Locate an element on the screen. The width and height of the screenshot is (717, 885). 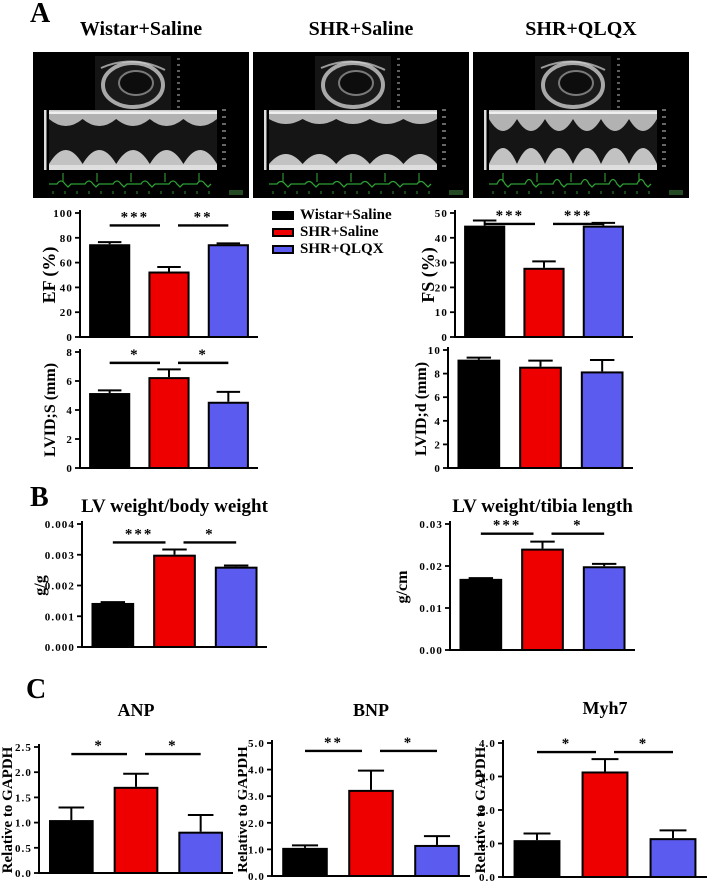
chart-anp: 0.0 0.5 1.0 1.5 2.0 2.5 Relative to GAPDH ANP * * is located at coordinates (119, 787).